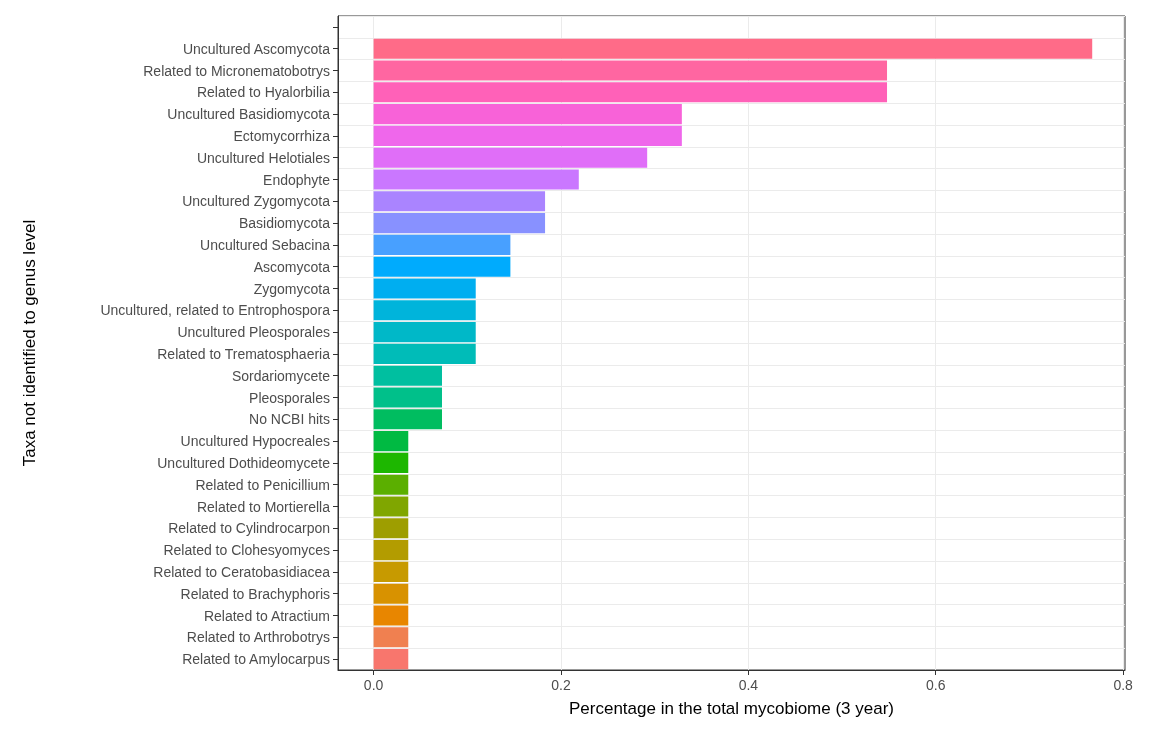  What do you see at coordinates (242, 571) in the screenshot?
I see `y-tick-label: Related to Ceratobasidiacea` at bounding box center [242, 571].